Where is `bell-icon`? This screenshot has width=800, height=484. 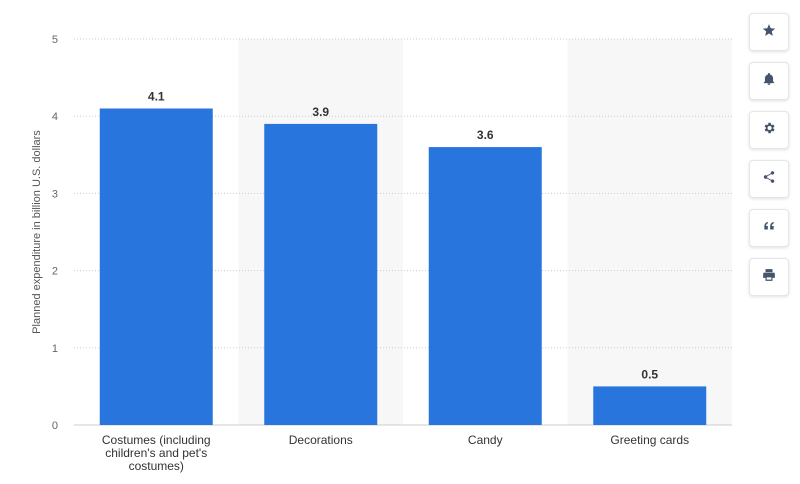
bell-icon is located at coordinates (769, 81).